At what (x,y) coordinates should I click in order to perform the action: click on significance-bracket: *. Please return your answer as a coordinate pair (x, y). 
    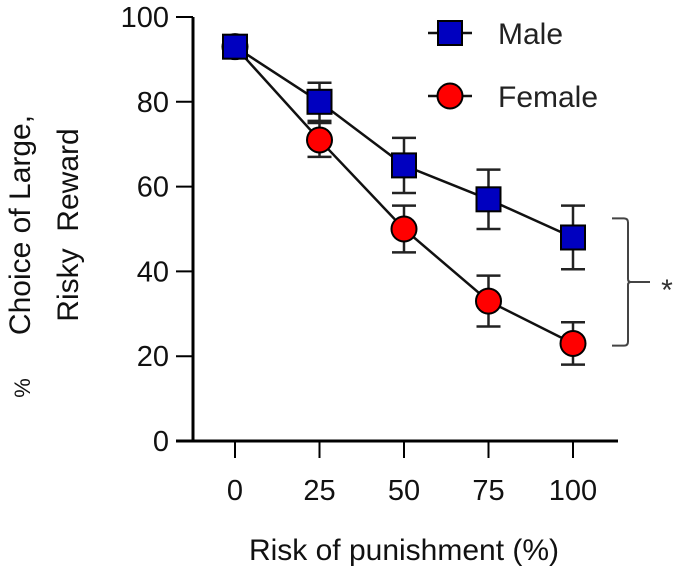
    Looking at the image, I should click on (642, 282).